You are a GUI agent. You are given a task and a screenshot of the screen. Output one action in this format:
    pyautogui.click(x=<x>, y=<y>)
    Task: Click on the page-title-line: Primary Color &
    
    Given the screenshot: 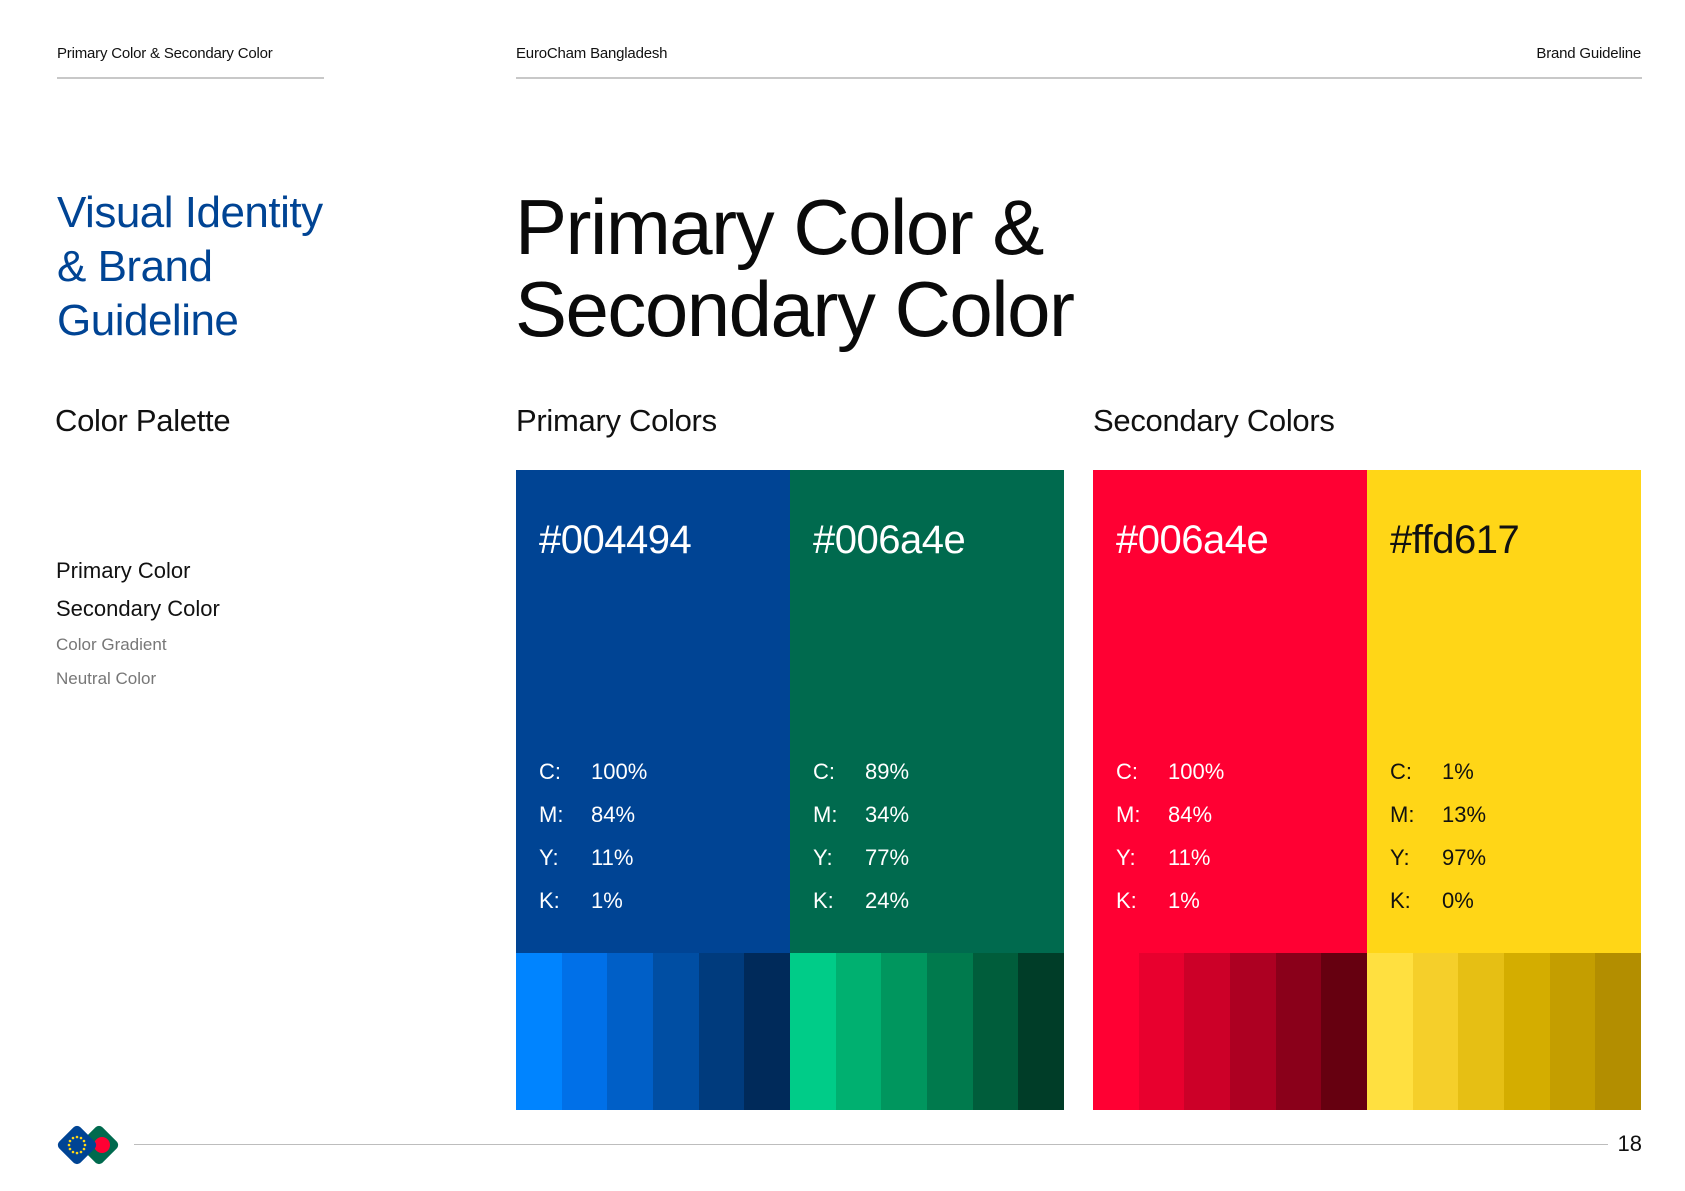 What is the action you would take?
    pyautogui.click(x=779, y=227)
    